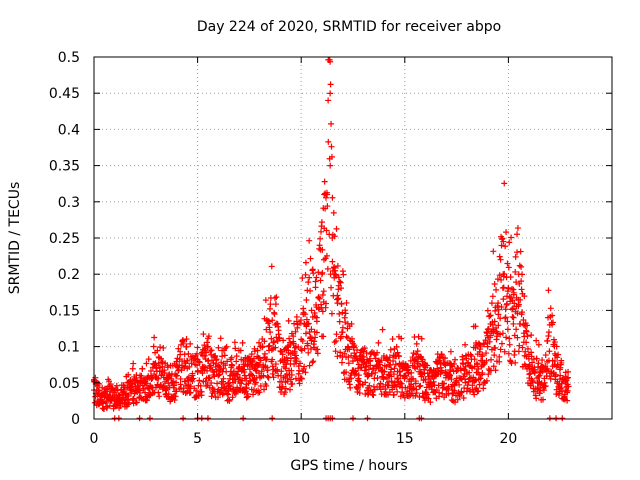  What do you see at coordinates (69, 275) in the screenshot?
I see `y-tick-label: 0.2` at bounding box center [69, 275].